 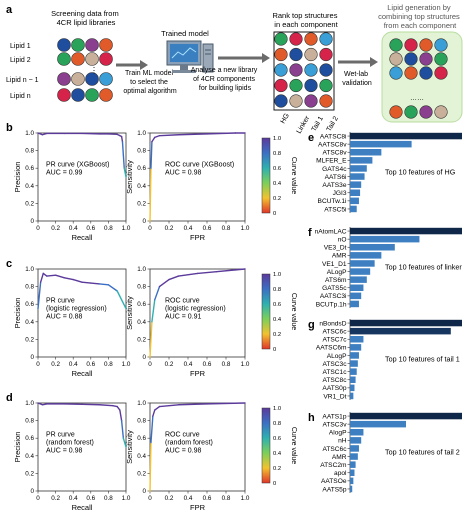 I want to click on feature-label: ATSC7c, so click(x=334, y=340).